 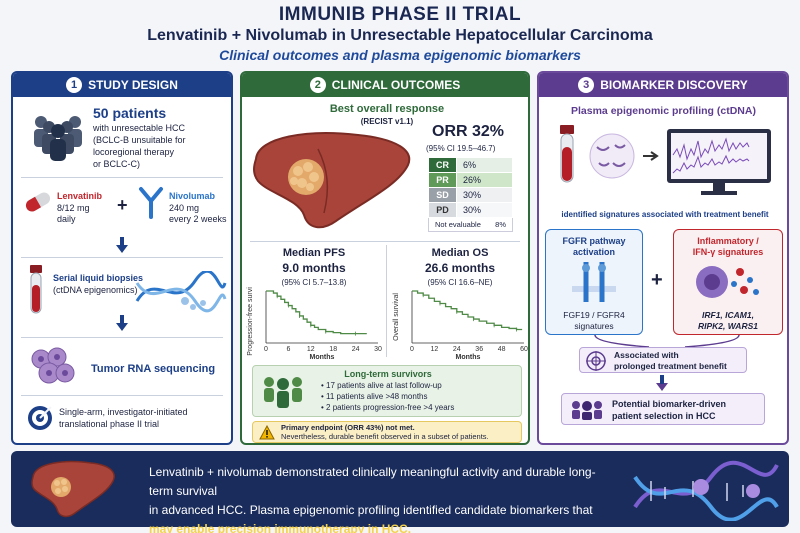 I want to click on patients-desc-2: (BCLC-B unsuitable for, so click(x=139, y=140).